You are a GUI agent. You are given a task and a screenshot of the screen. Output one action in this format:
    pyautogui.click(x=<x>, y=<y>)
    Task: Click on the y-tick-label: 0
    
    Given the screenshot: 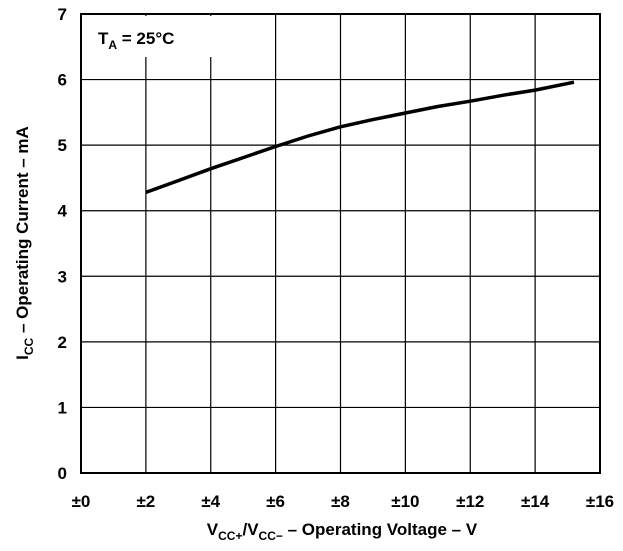 What is the action you would take?
    pyautogui.click(x=62, y=473)
    